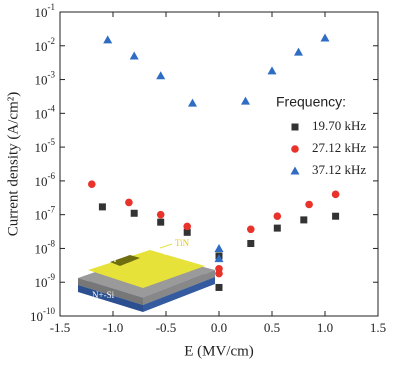  What do you see at coordinates (339, 147) in the screenshot?
I see `legend-label: 27.12 kHz` at bounding box center [339, 147].